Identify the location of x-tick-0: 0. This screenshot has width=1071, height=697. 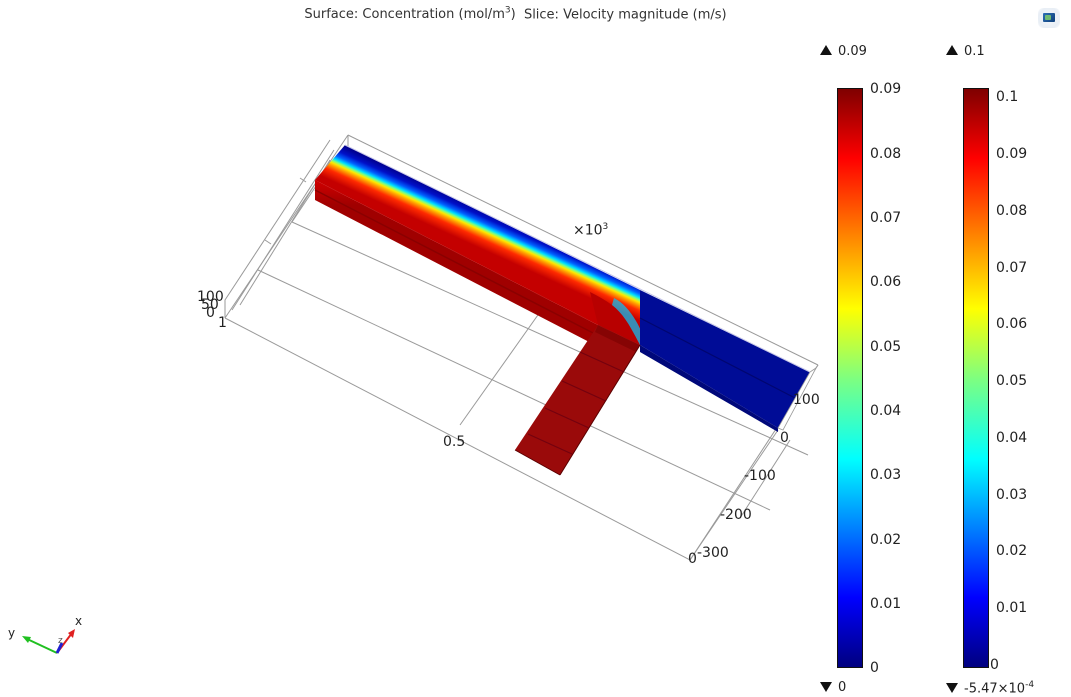
(692, 559).